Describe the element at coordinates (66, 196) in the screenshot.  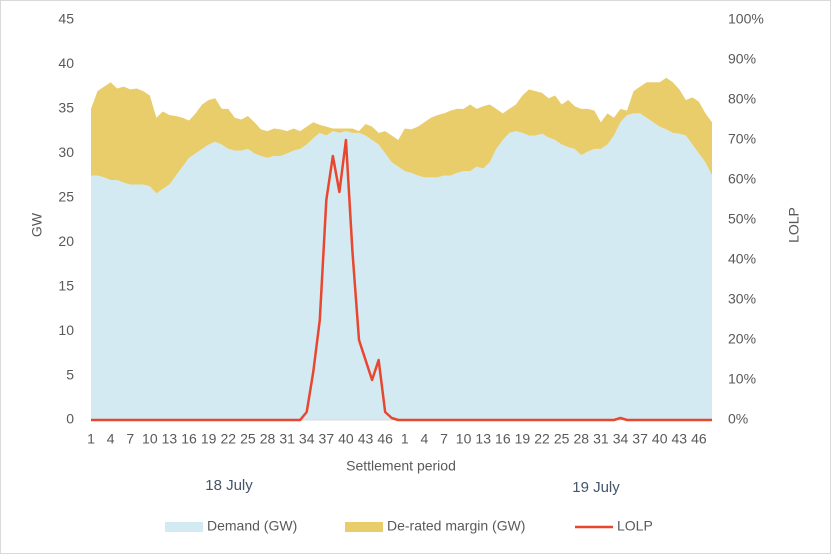
I see `y-tick-label: 25` at that location.